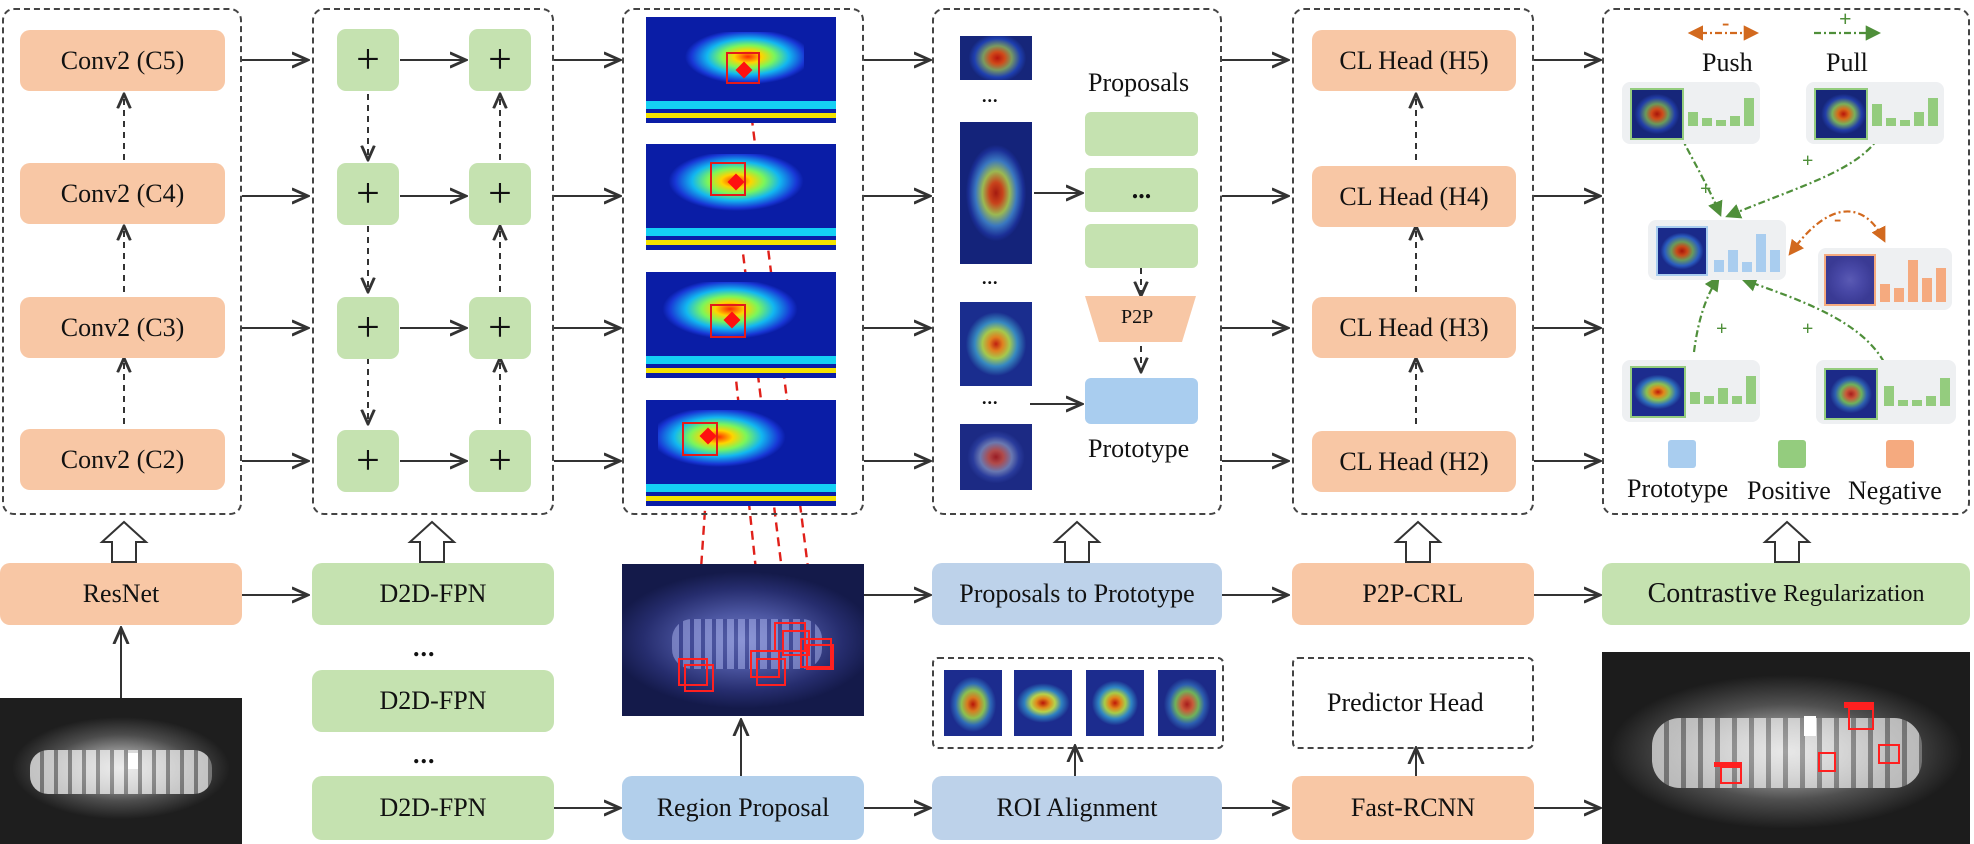 This screenshot has width=1974, height=844. Describe the element at coordinates (1789, 490) in the screenshot. I see `legend-positive-label: Positive` at that location.